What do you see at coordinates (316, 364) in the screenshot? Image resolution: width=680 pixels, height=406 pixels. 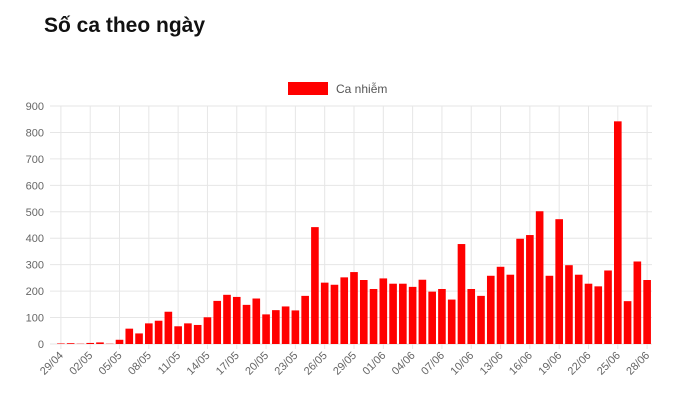 I see `x-tick-label: 26/05` at bounding box center [316, 364].